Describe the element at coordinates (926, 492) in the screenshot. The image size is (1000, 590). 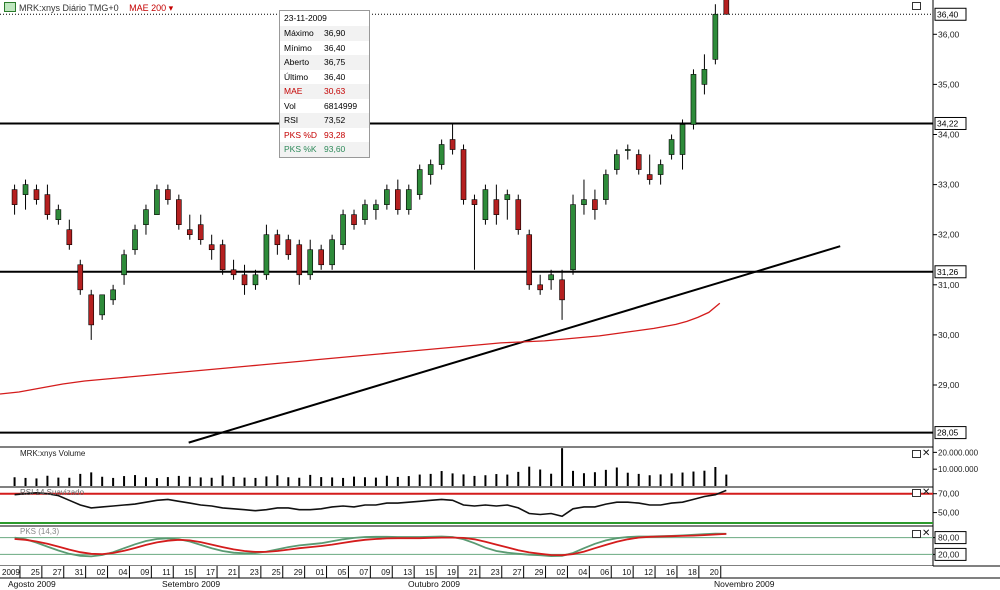
I see `rsi-panel-close-icon: ✕` at that location.